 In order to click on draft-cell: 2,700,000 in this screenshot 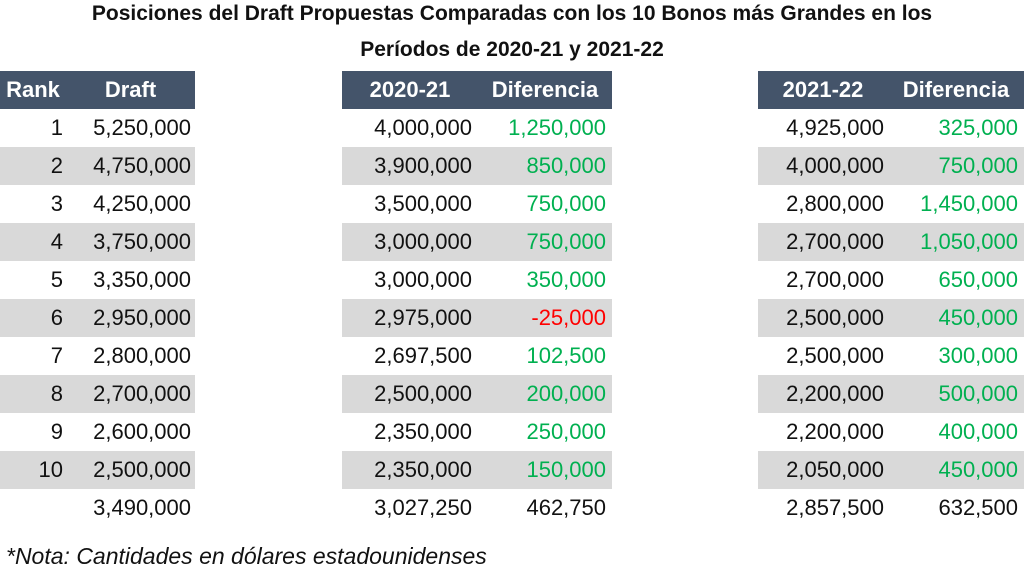, I will do `click(142, 393)`.